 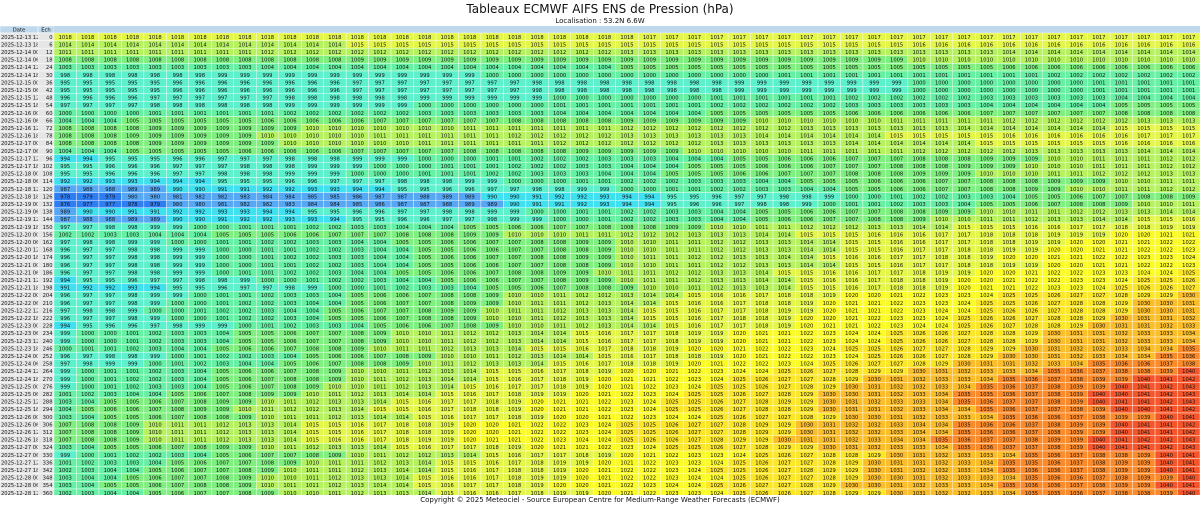 I want to click on pressure-value: 1017, so click(x=1143, y=38).